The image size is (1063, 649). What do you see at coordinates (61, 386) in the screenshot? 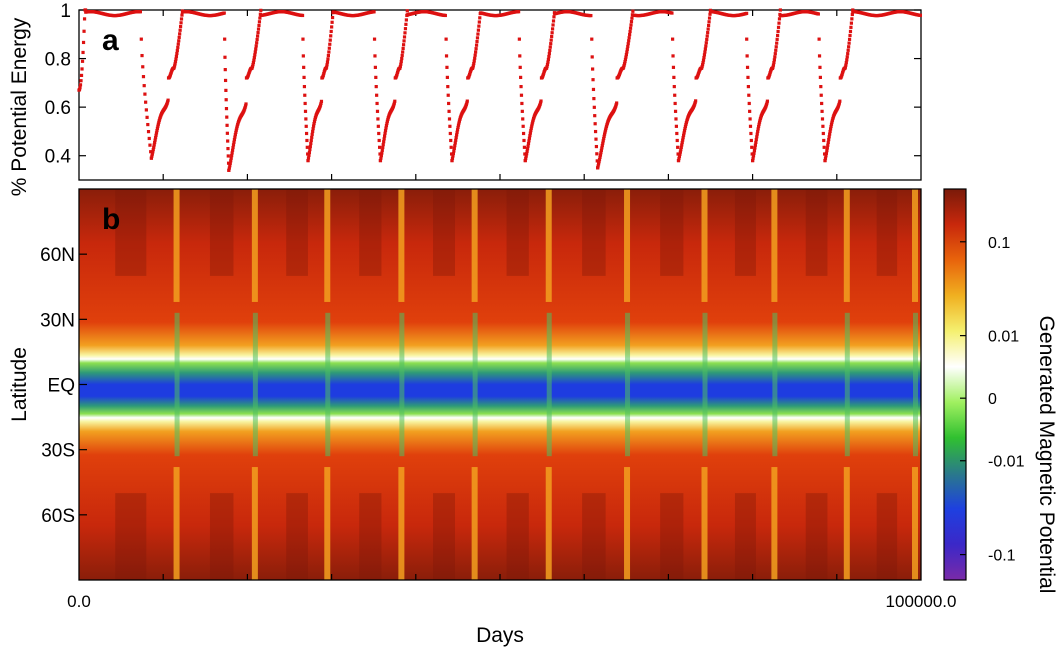
I see `panel-b-ytick-label: EQ` at bounding box center [61, 386].